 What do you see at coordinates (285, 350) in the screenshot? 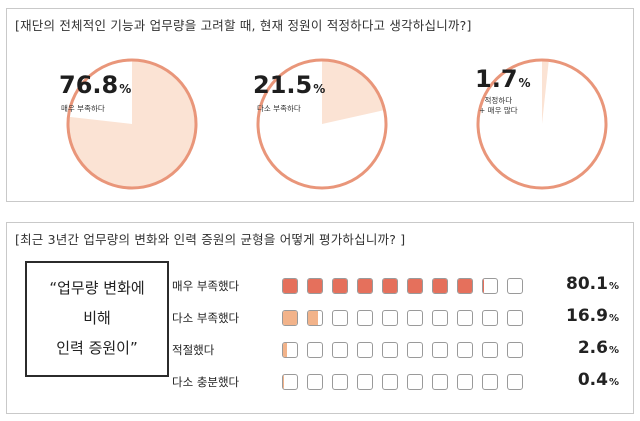
I see `row-3-cell-1-fill` at bounding box center [285, 350].